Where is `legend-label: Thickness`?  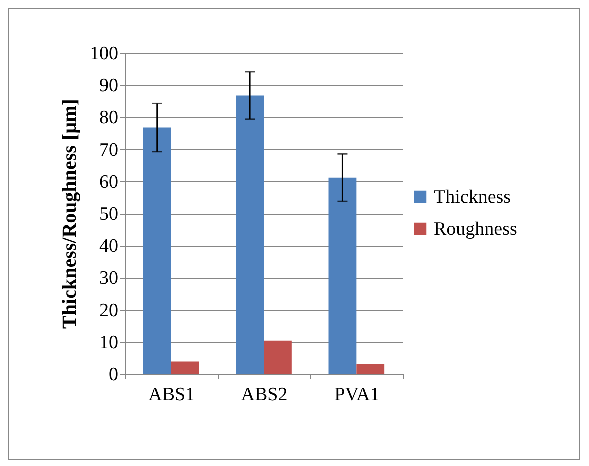
legend-label: Thickness is located at coordinates (473, 197).